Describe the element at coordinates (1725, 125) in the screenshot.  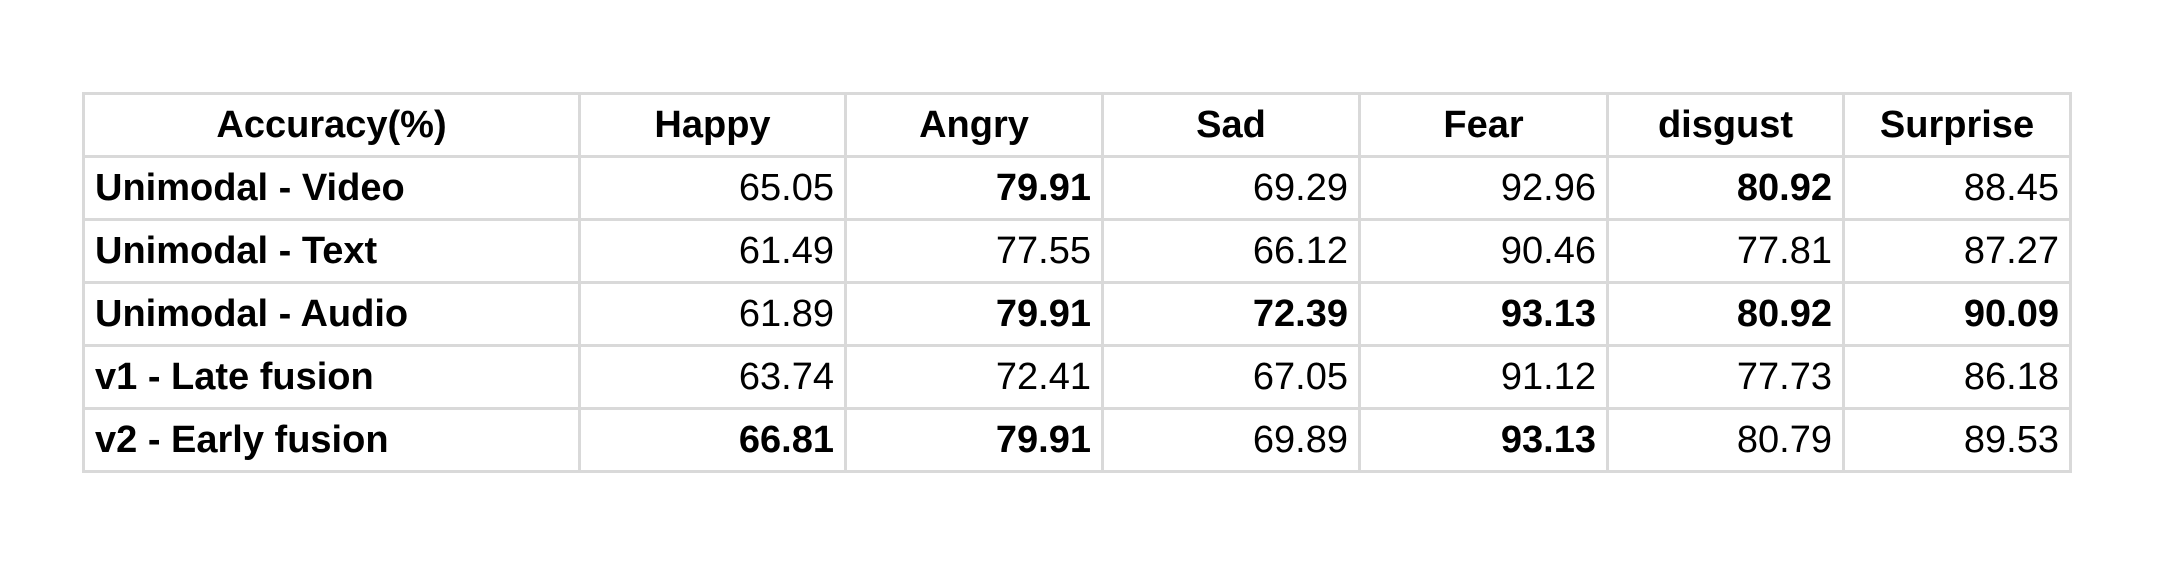
I see `column-header: disgust` at that location.